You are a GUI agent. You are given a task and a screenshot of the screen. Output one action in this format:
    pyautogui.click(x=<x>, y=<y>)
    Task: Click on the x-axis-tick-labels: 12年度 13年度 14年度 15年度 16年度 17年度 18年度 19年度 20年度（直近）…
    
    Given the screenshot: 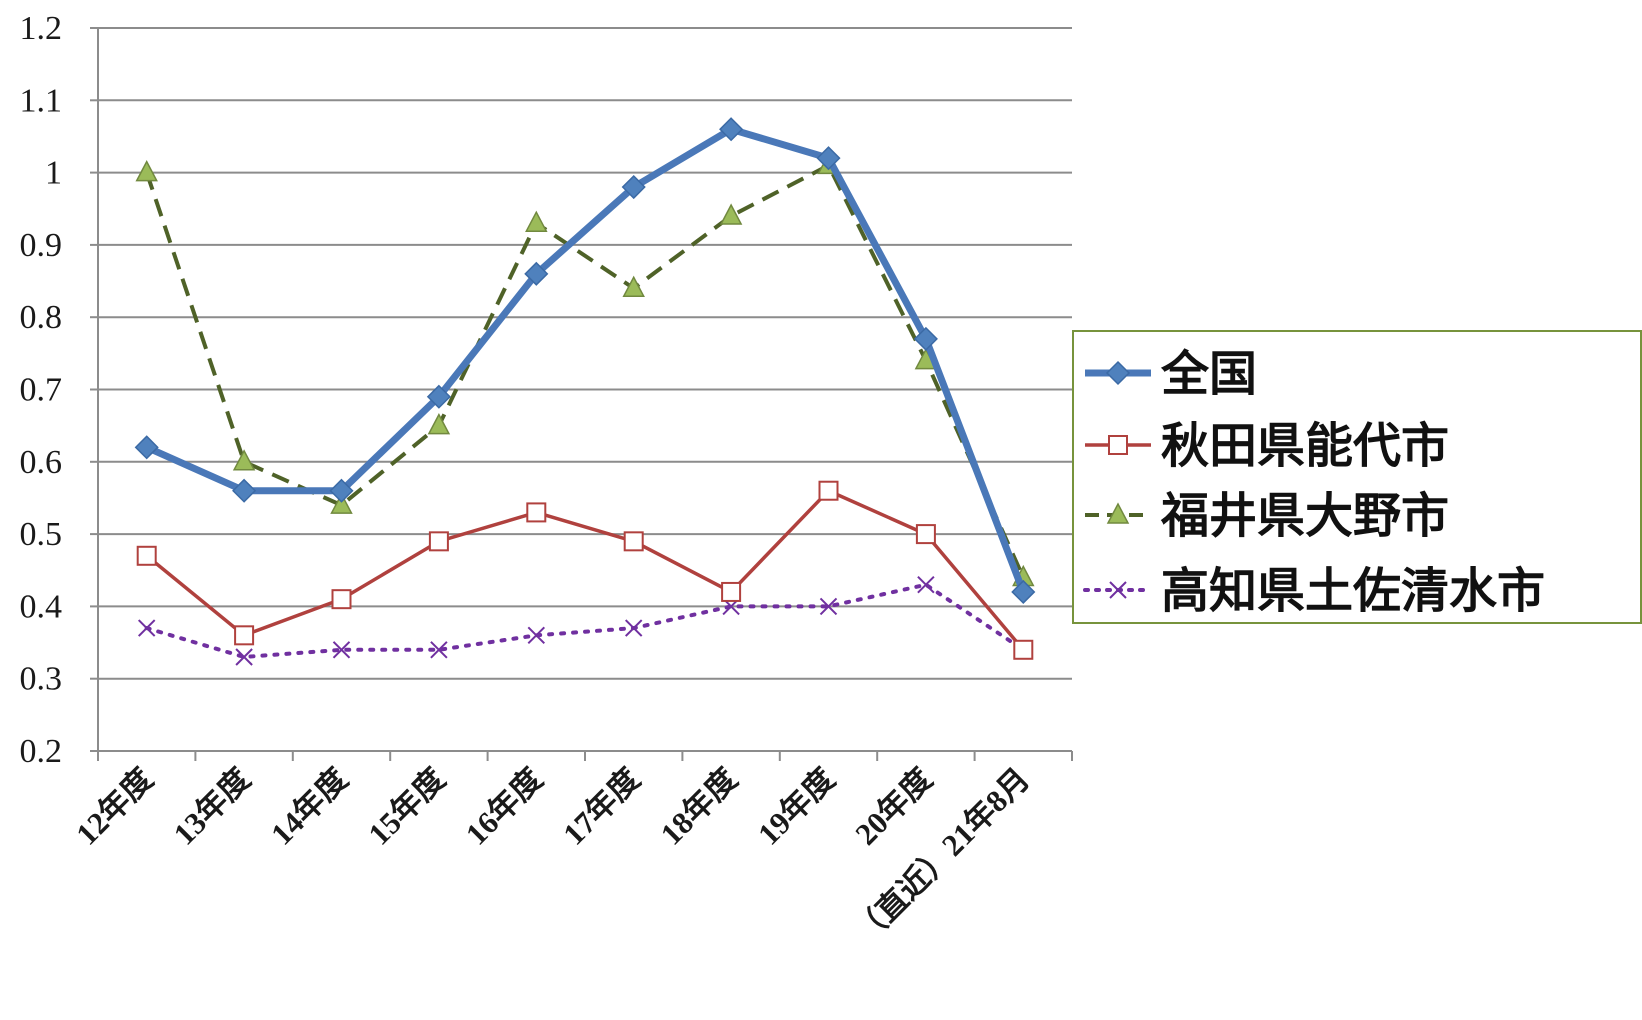 What is the action you would take?
    pyautogui.click(x=552, y=855)
    